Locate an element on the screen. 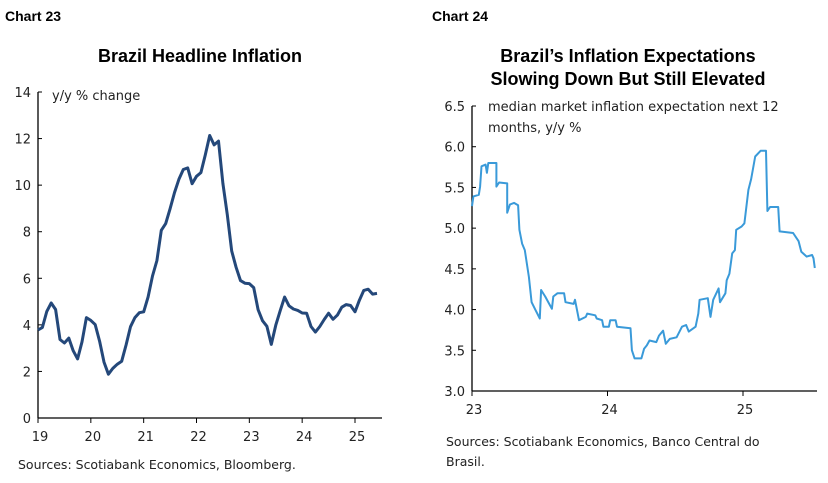 The image size is (828, 483). chart-23-y-tick-label: 12 is located at coordinates (22, 140).